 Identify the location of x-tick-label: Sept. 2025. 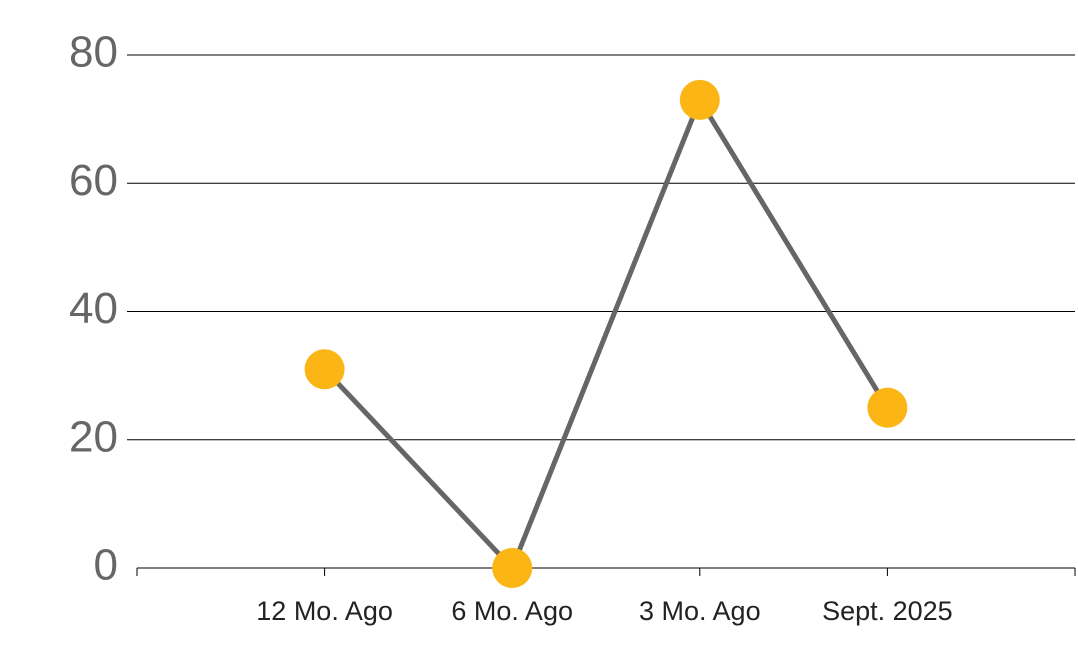
(887, 611).